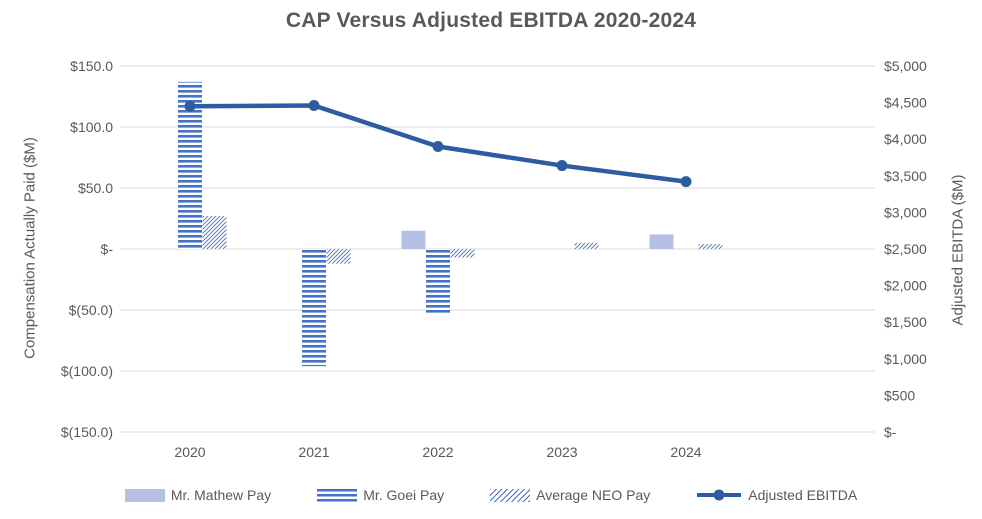 The height and width of the screenshot is (519, 982). I want to click on left-axis-tick-label: $(100.0), so click(87, 371).